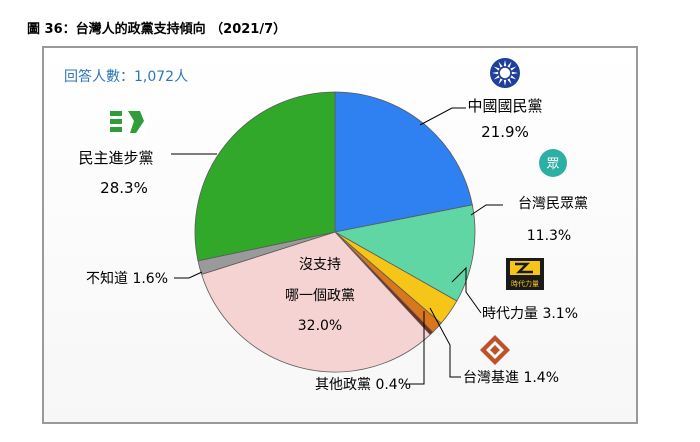  Describe the element at coordinates (442, 116) in the screenshot. I see `leader-line-kmt` at that location.